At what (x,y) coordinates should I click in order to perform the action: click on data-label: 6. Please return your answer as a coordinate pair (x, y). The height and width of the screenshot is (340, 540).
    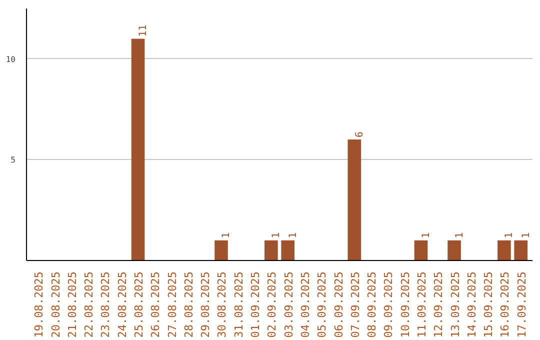
    Looking at the image, I should click on (360, 135).